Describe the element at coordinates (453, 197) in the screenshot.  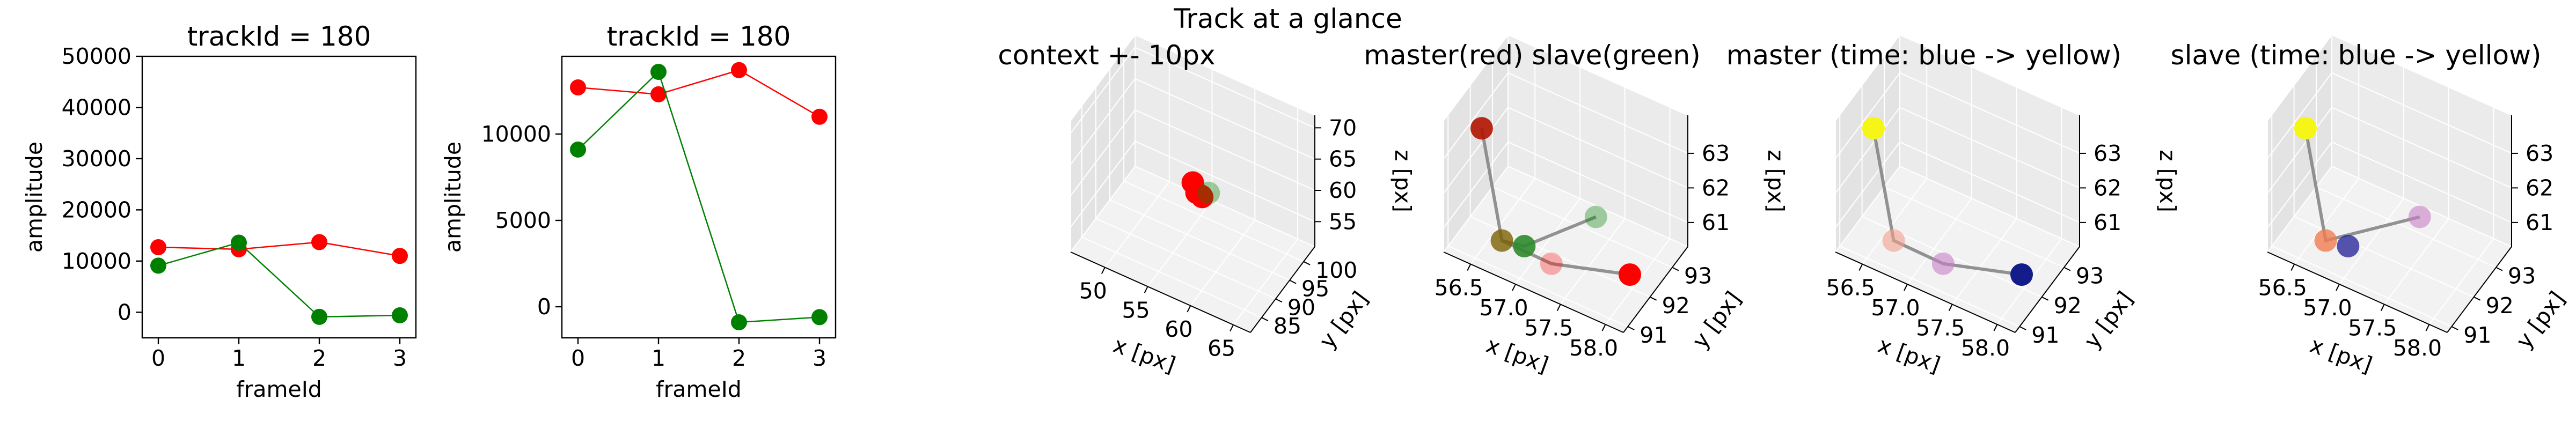
I see `y-axis-label: amplitude` at that location.